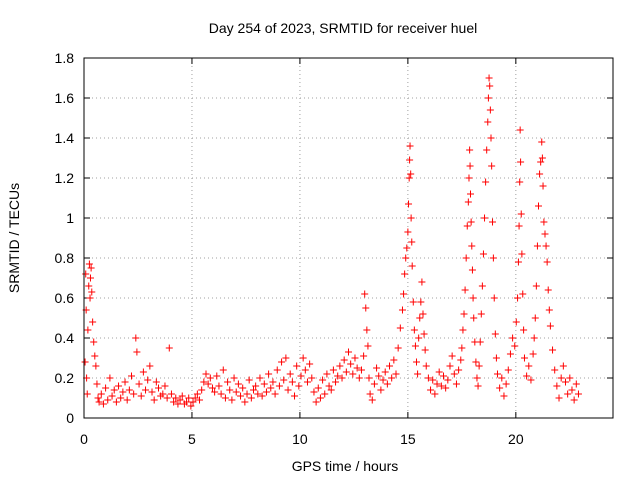 The width and height of the screenshot is (640, 480). What do you see at coordinates (65, 98) in the screenshot?
I see `y-tick-label: 1.6` at bounding box center [65, 98].